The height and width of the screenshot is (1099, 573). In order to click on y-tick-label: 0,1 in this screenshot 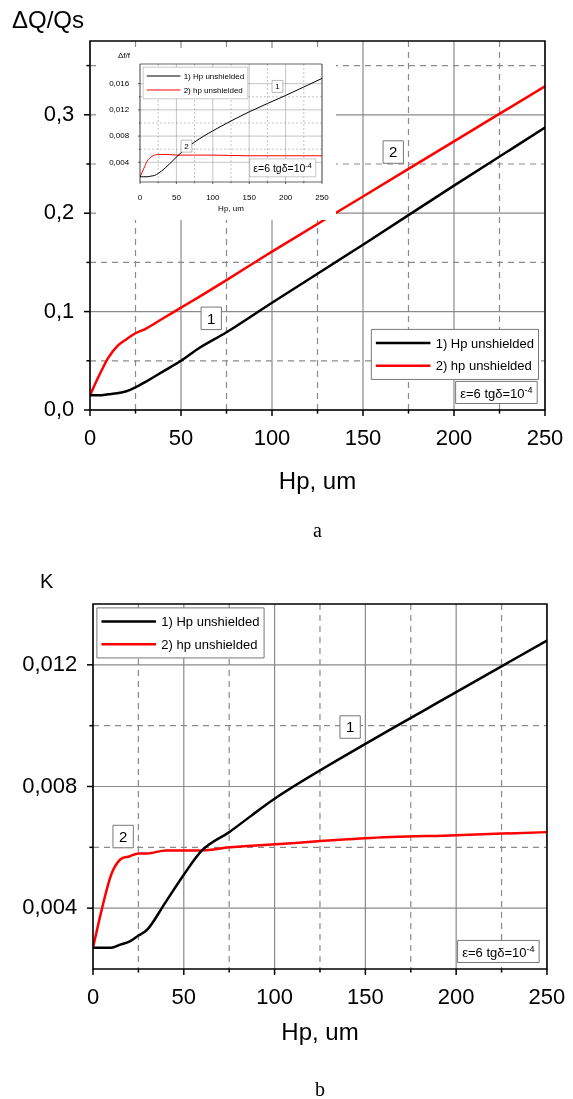, I will do `click(59, 310)`.